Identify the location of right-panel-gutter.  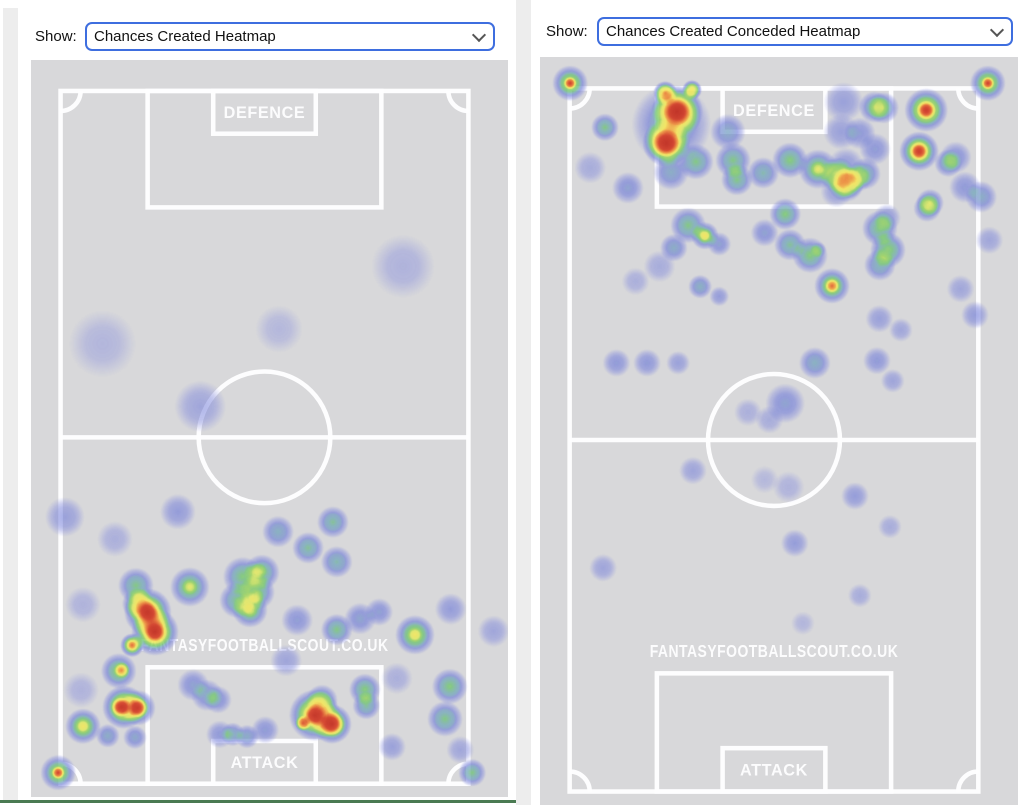
(523, 402).